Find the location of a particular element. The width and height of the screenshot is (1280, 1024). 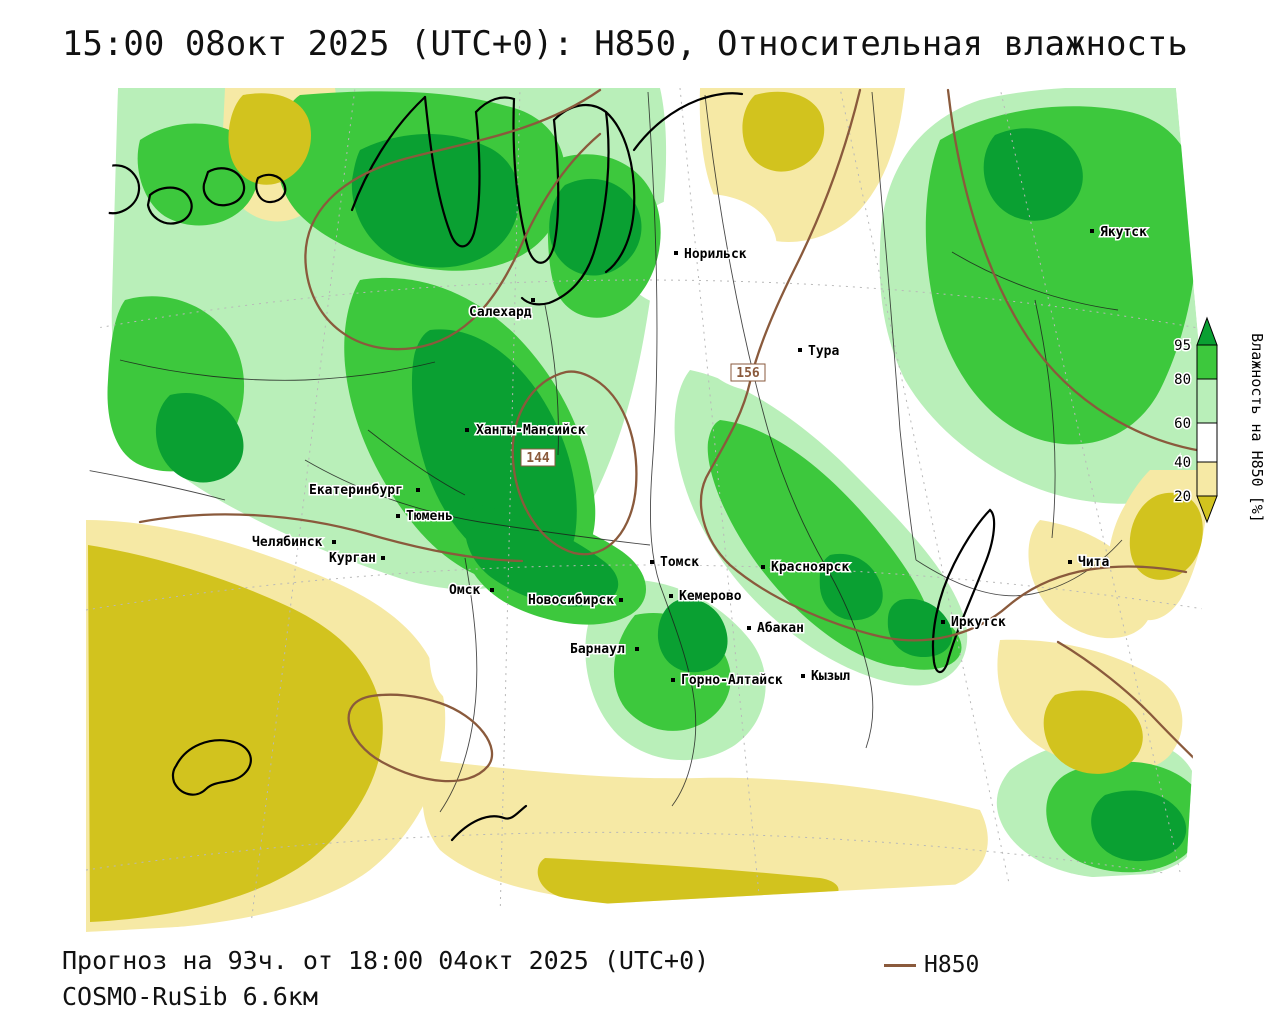

city-label: Кызыл is located at coordinates (830, 676).